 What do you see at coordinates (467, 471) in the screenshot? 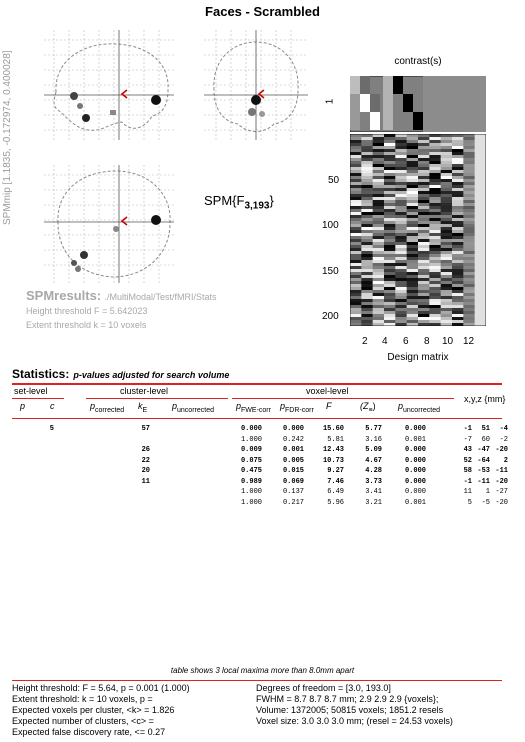
I see `cell-x: 58` at bounding box center [467, 471].